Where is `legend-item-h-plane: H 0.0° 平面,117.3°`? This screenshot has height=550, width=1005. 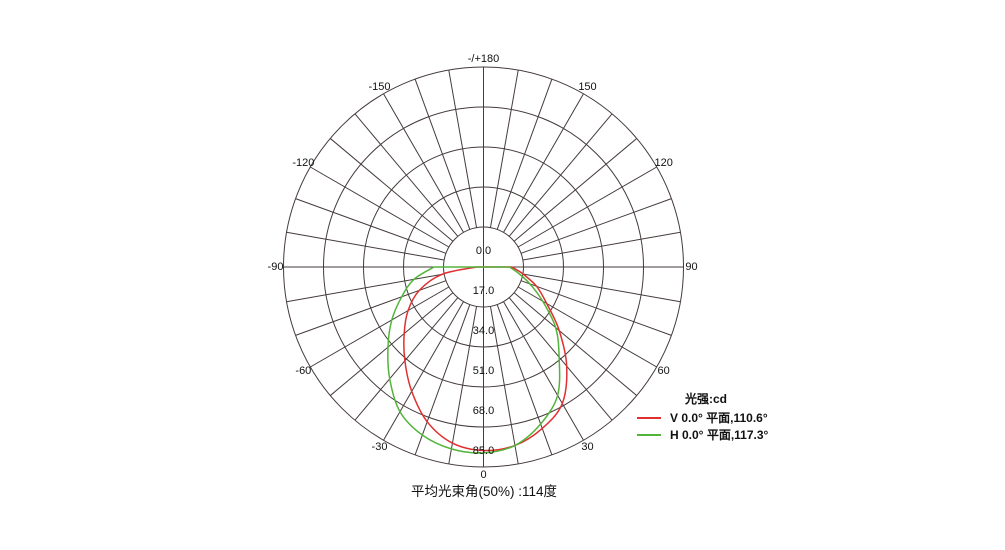
legend-item-h-plane: H 0.0° 平面,117.3° is located at coordinates (702, 434).